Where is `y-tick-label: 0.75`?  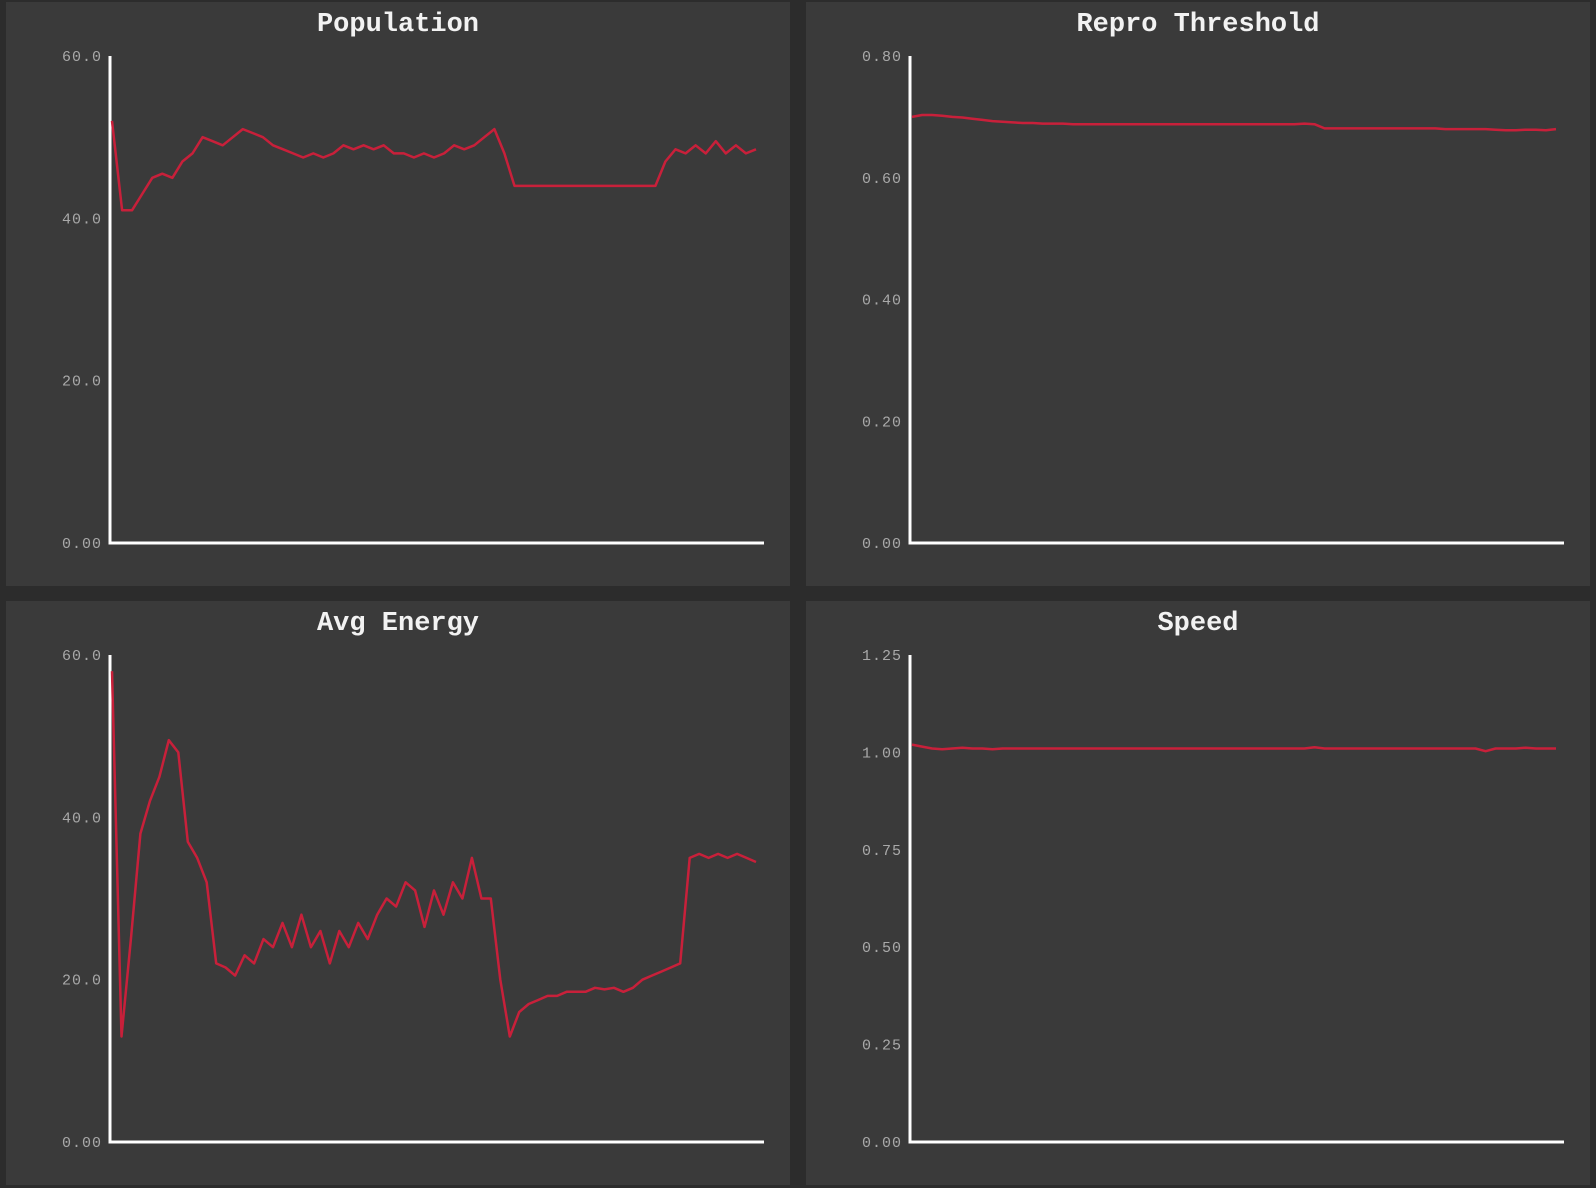 y-tick-label: 0.75 is located at coordinates (882, 851).